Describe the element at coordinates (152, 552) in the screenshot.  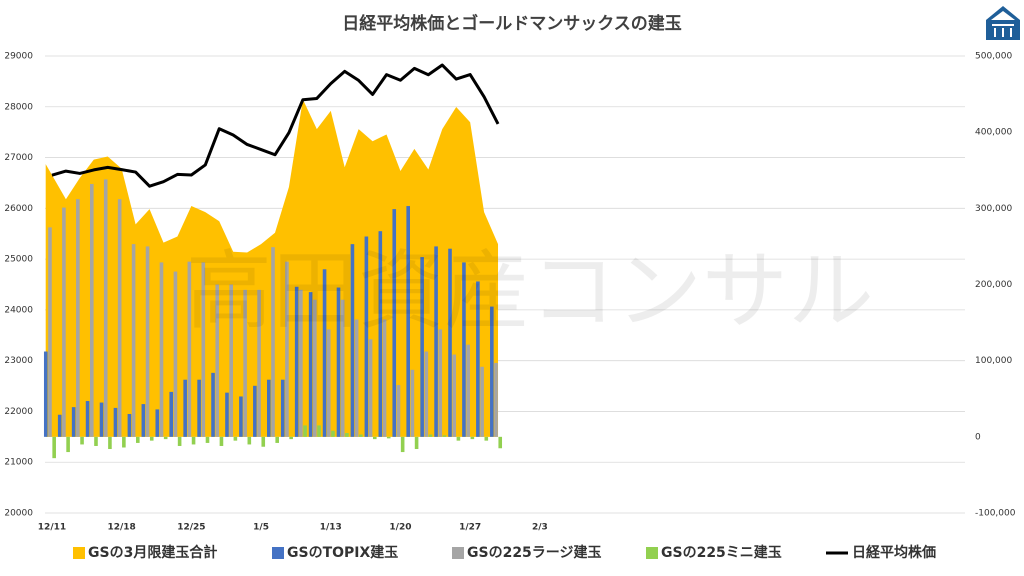
I see `legend-label: GSの3月限建玉合計` at that location.